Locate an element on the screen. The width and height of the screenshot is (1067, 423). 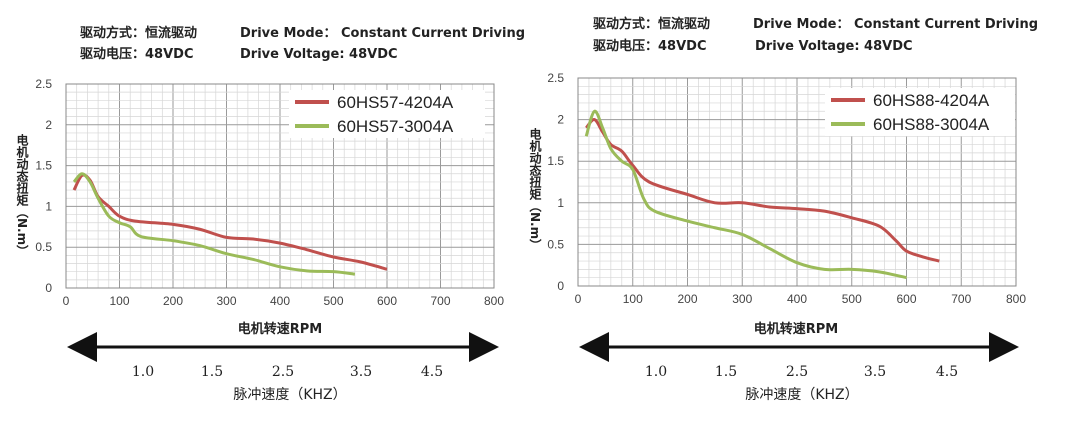
legend-label: 60HS57-3004A is located at coordinates (395, 126).